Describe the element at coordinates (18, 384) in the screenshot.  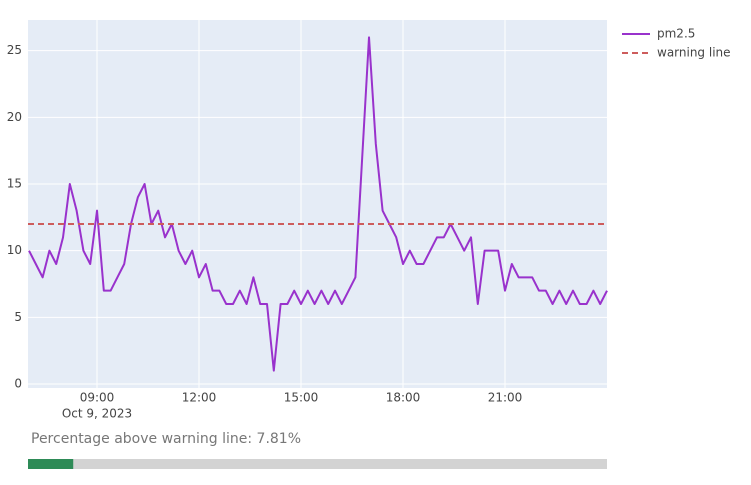
I see `y-tick-label: 0` at that location.